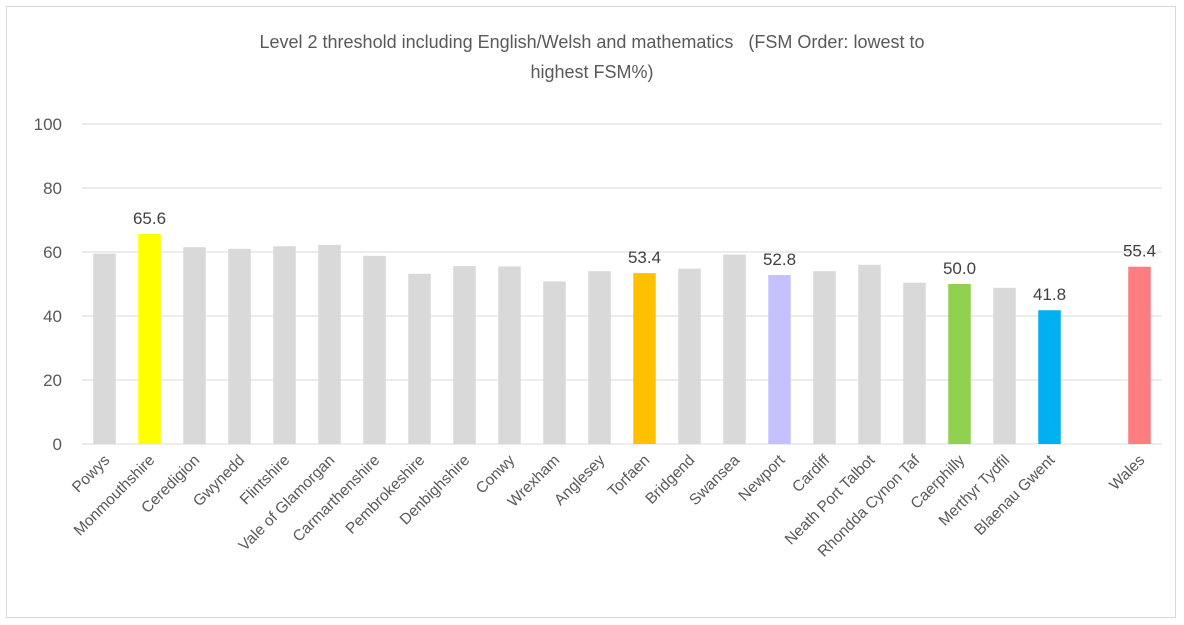 This screenshot has width=1184, height=625. Describe the element at coordinates (91, 474) in the screenshot. I see `x-category-label: Powys` at that location.